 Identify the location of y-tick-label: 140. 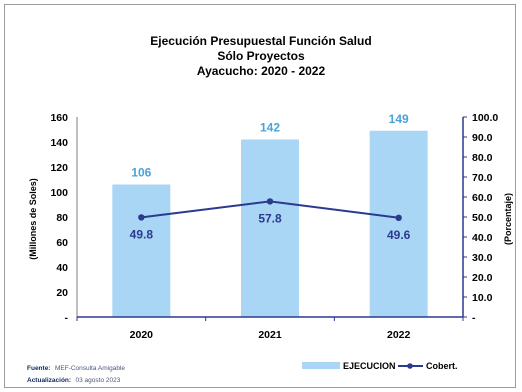
(59, 143).